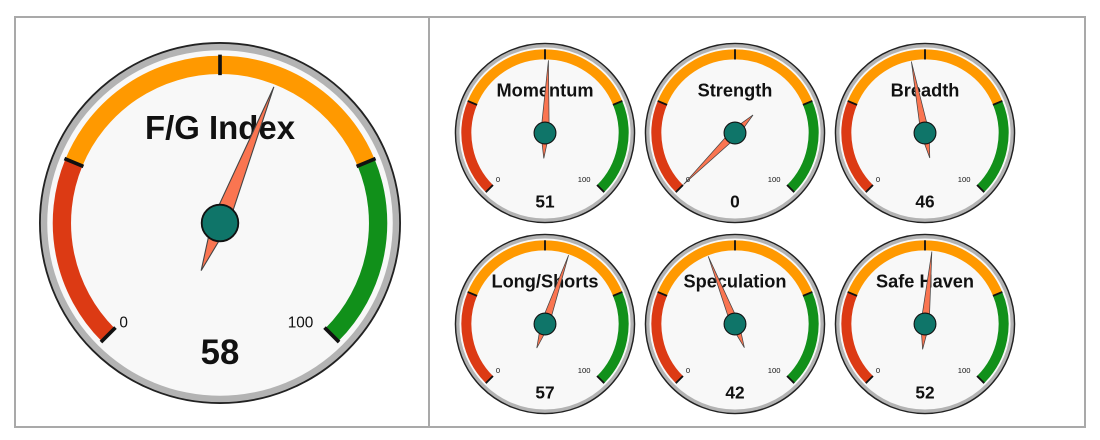  I want to click on panel-divider, so click(429, 222).